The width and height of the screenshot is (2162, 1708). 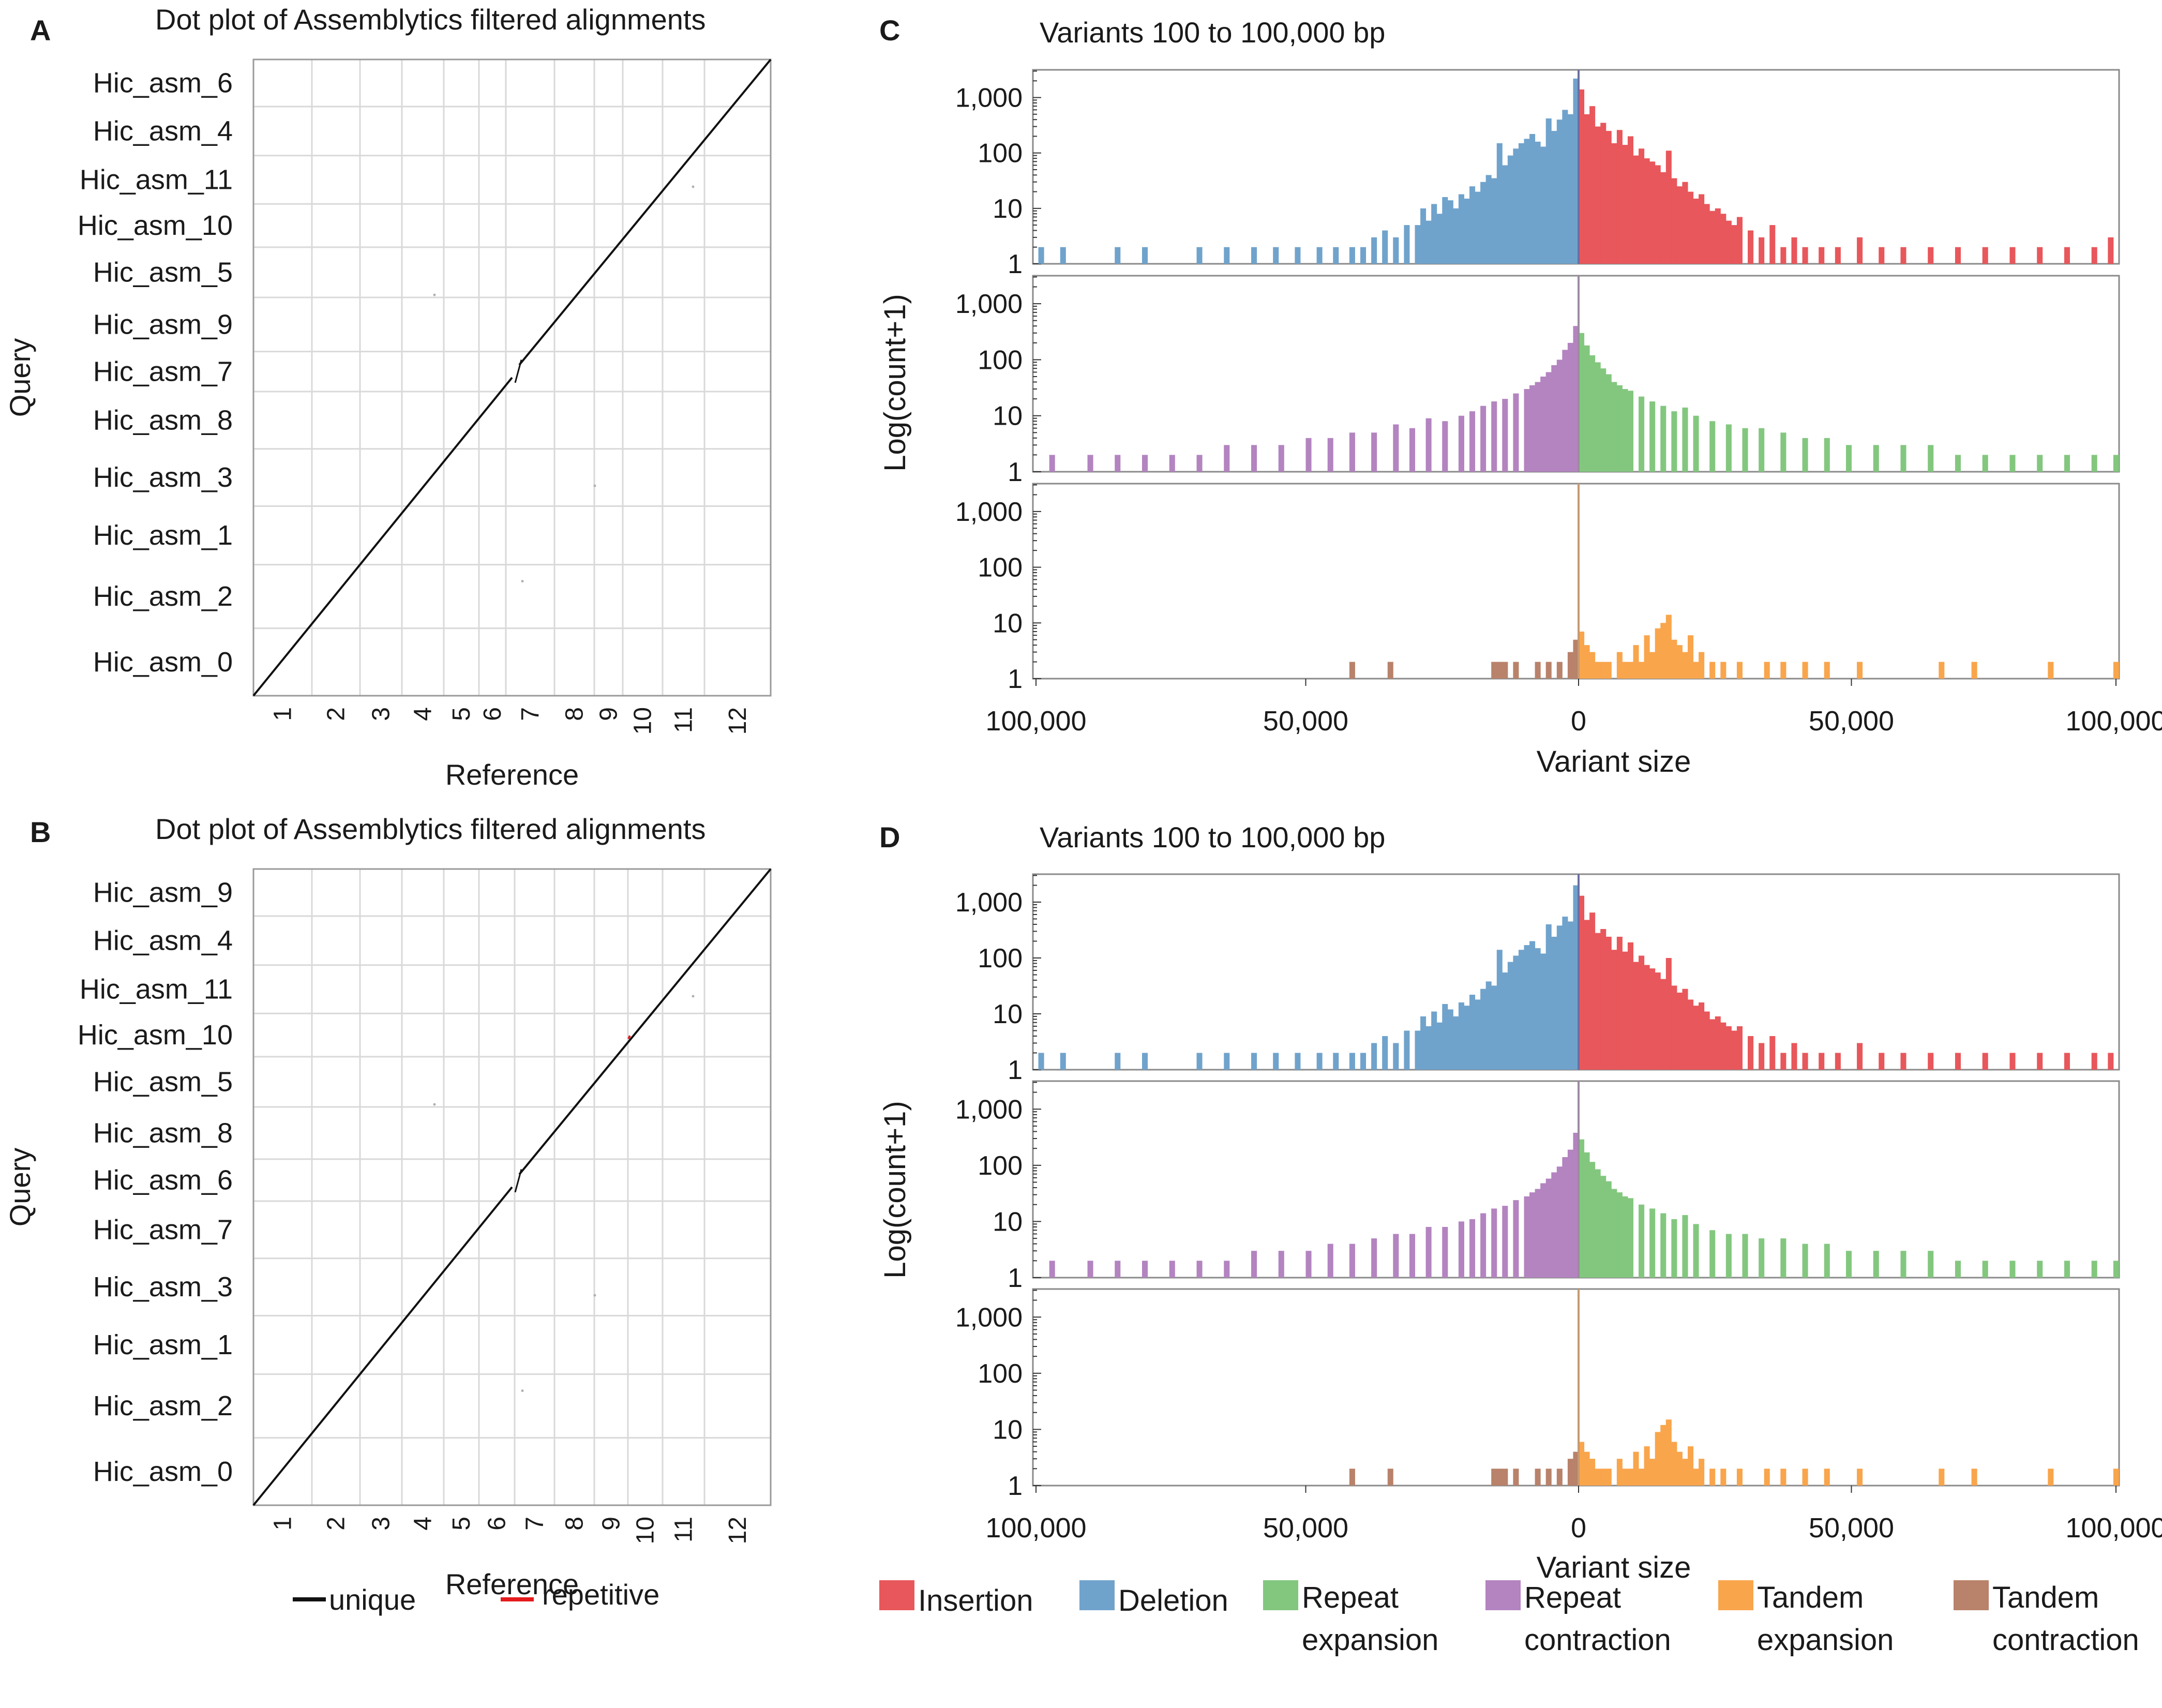 What do you see at coordinates (1351, 1598) in the screenshot?
I see `legend-label-repeat_expansion: Repeat` at bounding box center [1351, 1598].